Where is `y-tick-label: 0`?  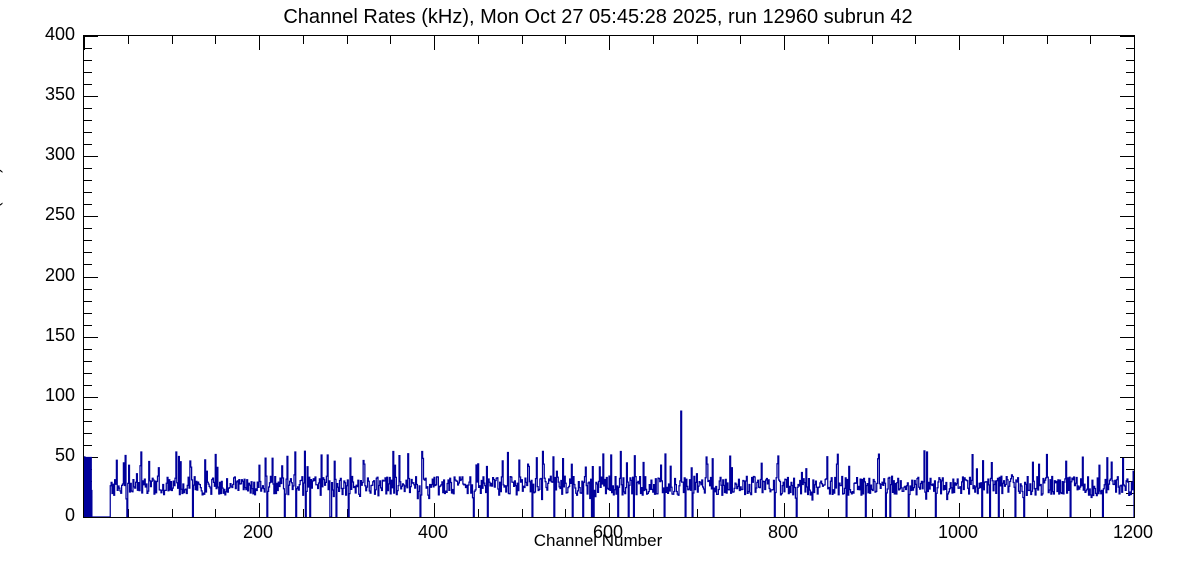 y-tick-label: 0 is located at coordinates (69, 515).